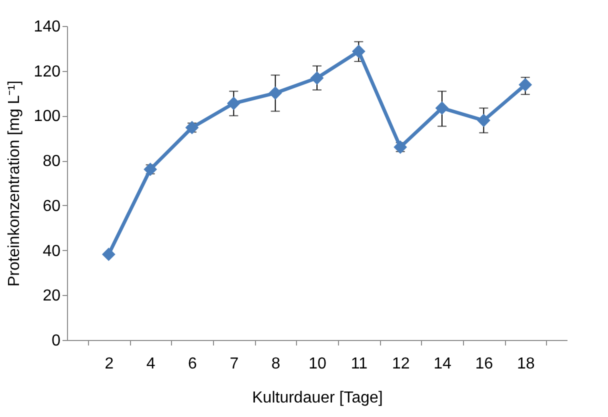 The width and height of the screenshot is (608, 417). What do you see at coordinates (51, 206) in the screenshot?
I see `y-tick-label: 60` at bounding box center [51, 206].